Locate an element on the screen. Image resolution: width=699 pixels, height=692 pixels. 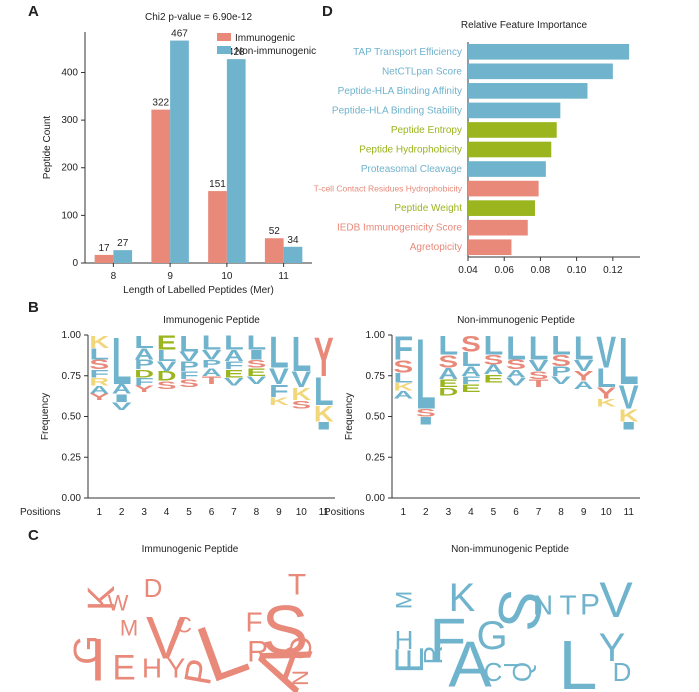
word: L is located at coordinates (578, 659).